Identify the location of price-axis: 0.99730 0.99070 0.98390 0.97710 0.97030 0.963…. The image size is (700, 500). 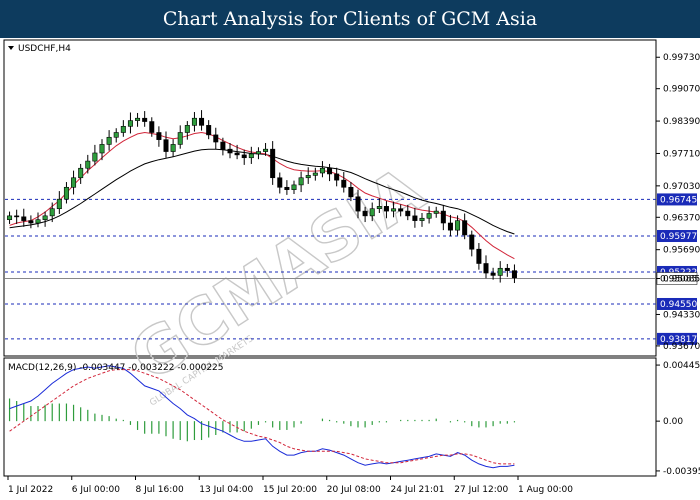
(678, 202).